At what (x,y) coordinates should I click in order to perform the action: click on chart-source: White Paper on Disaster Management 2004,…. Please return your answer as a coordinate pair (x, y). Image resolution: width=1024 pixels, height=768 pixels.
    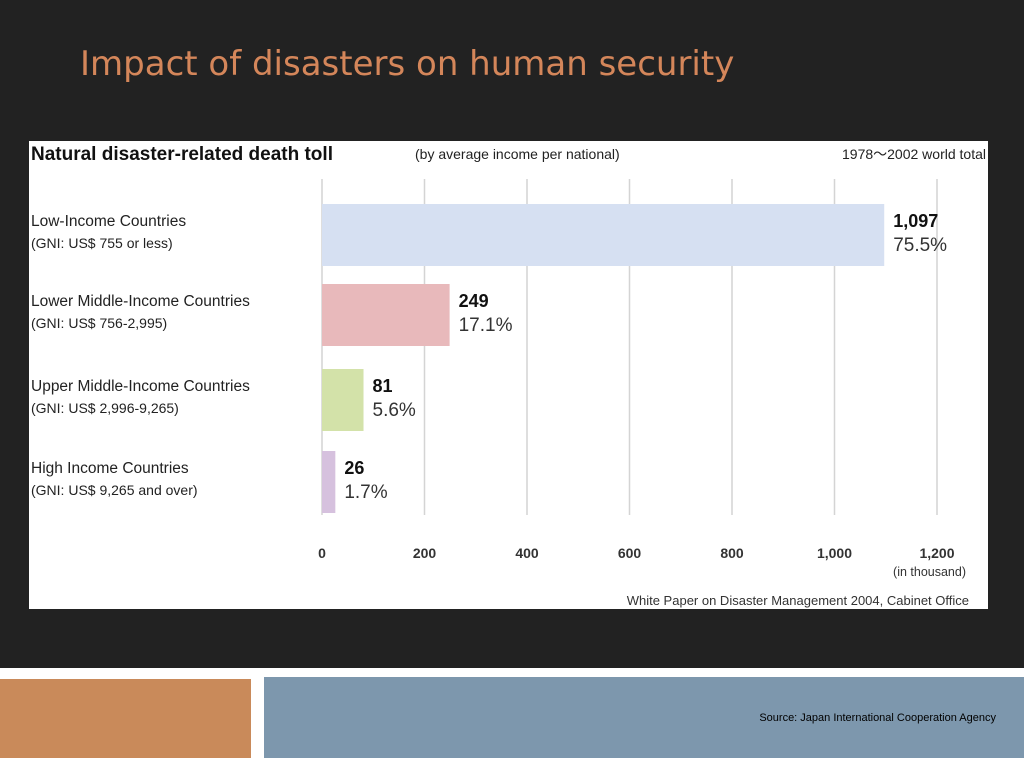
    Looking at the image, I should click on (798, 600).